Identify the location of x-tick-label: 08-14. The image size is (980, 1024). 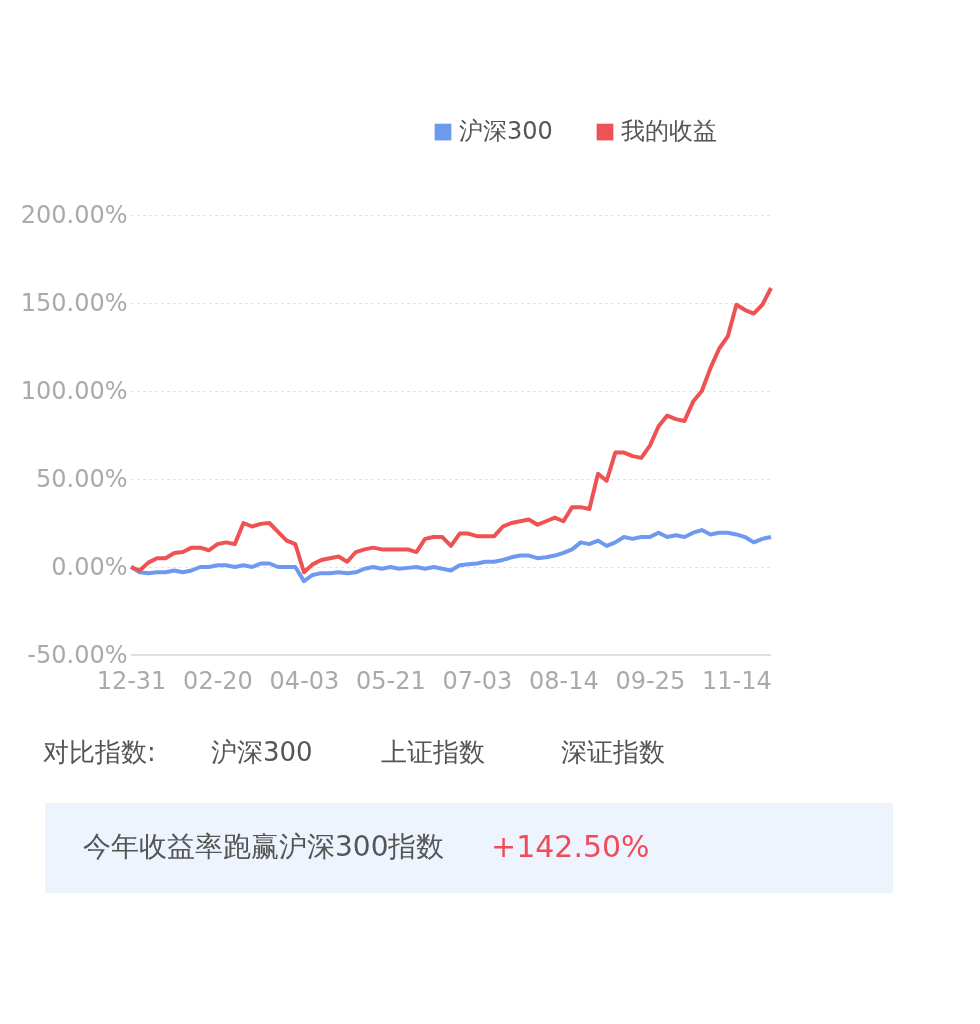
(564, 680).